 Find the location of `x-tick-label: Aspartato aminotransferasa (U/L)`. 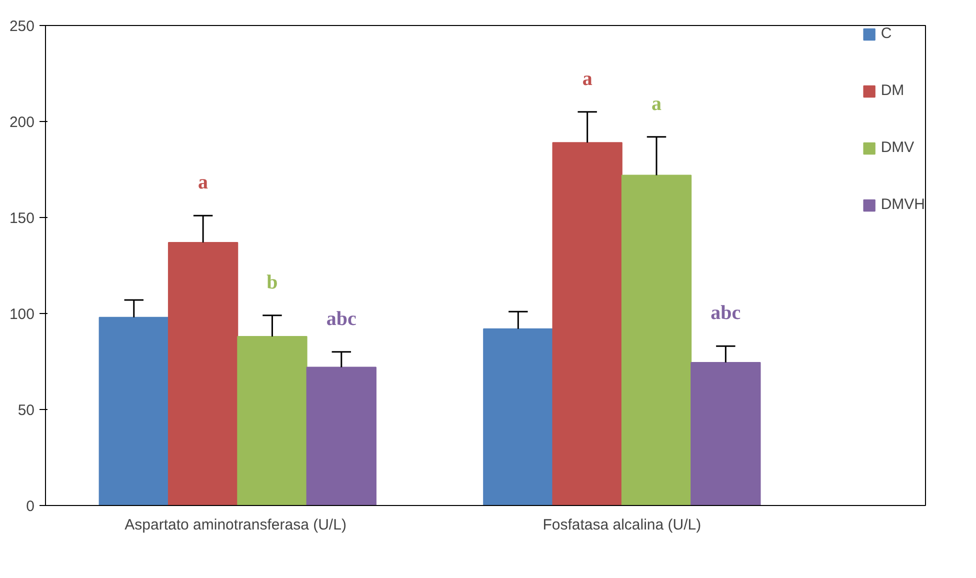

x-tick-label: Aspartato aminotransferasa (U/L) is located at coordinates (235, 525).